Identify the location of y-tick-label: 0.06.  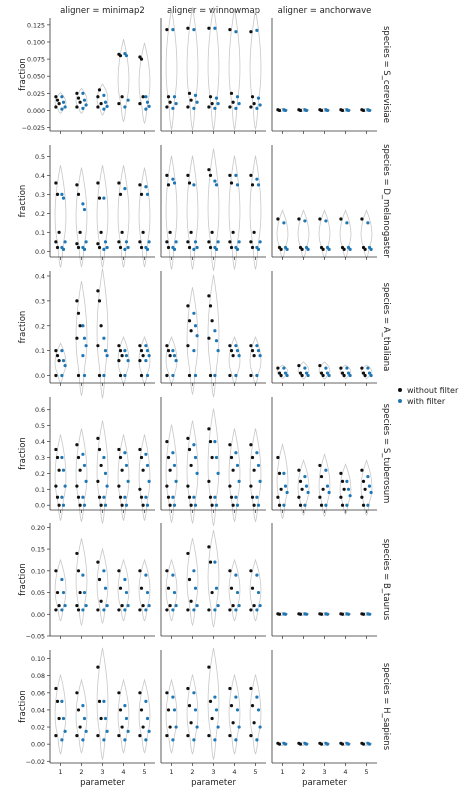
(38, 693).